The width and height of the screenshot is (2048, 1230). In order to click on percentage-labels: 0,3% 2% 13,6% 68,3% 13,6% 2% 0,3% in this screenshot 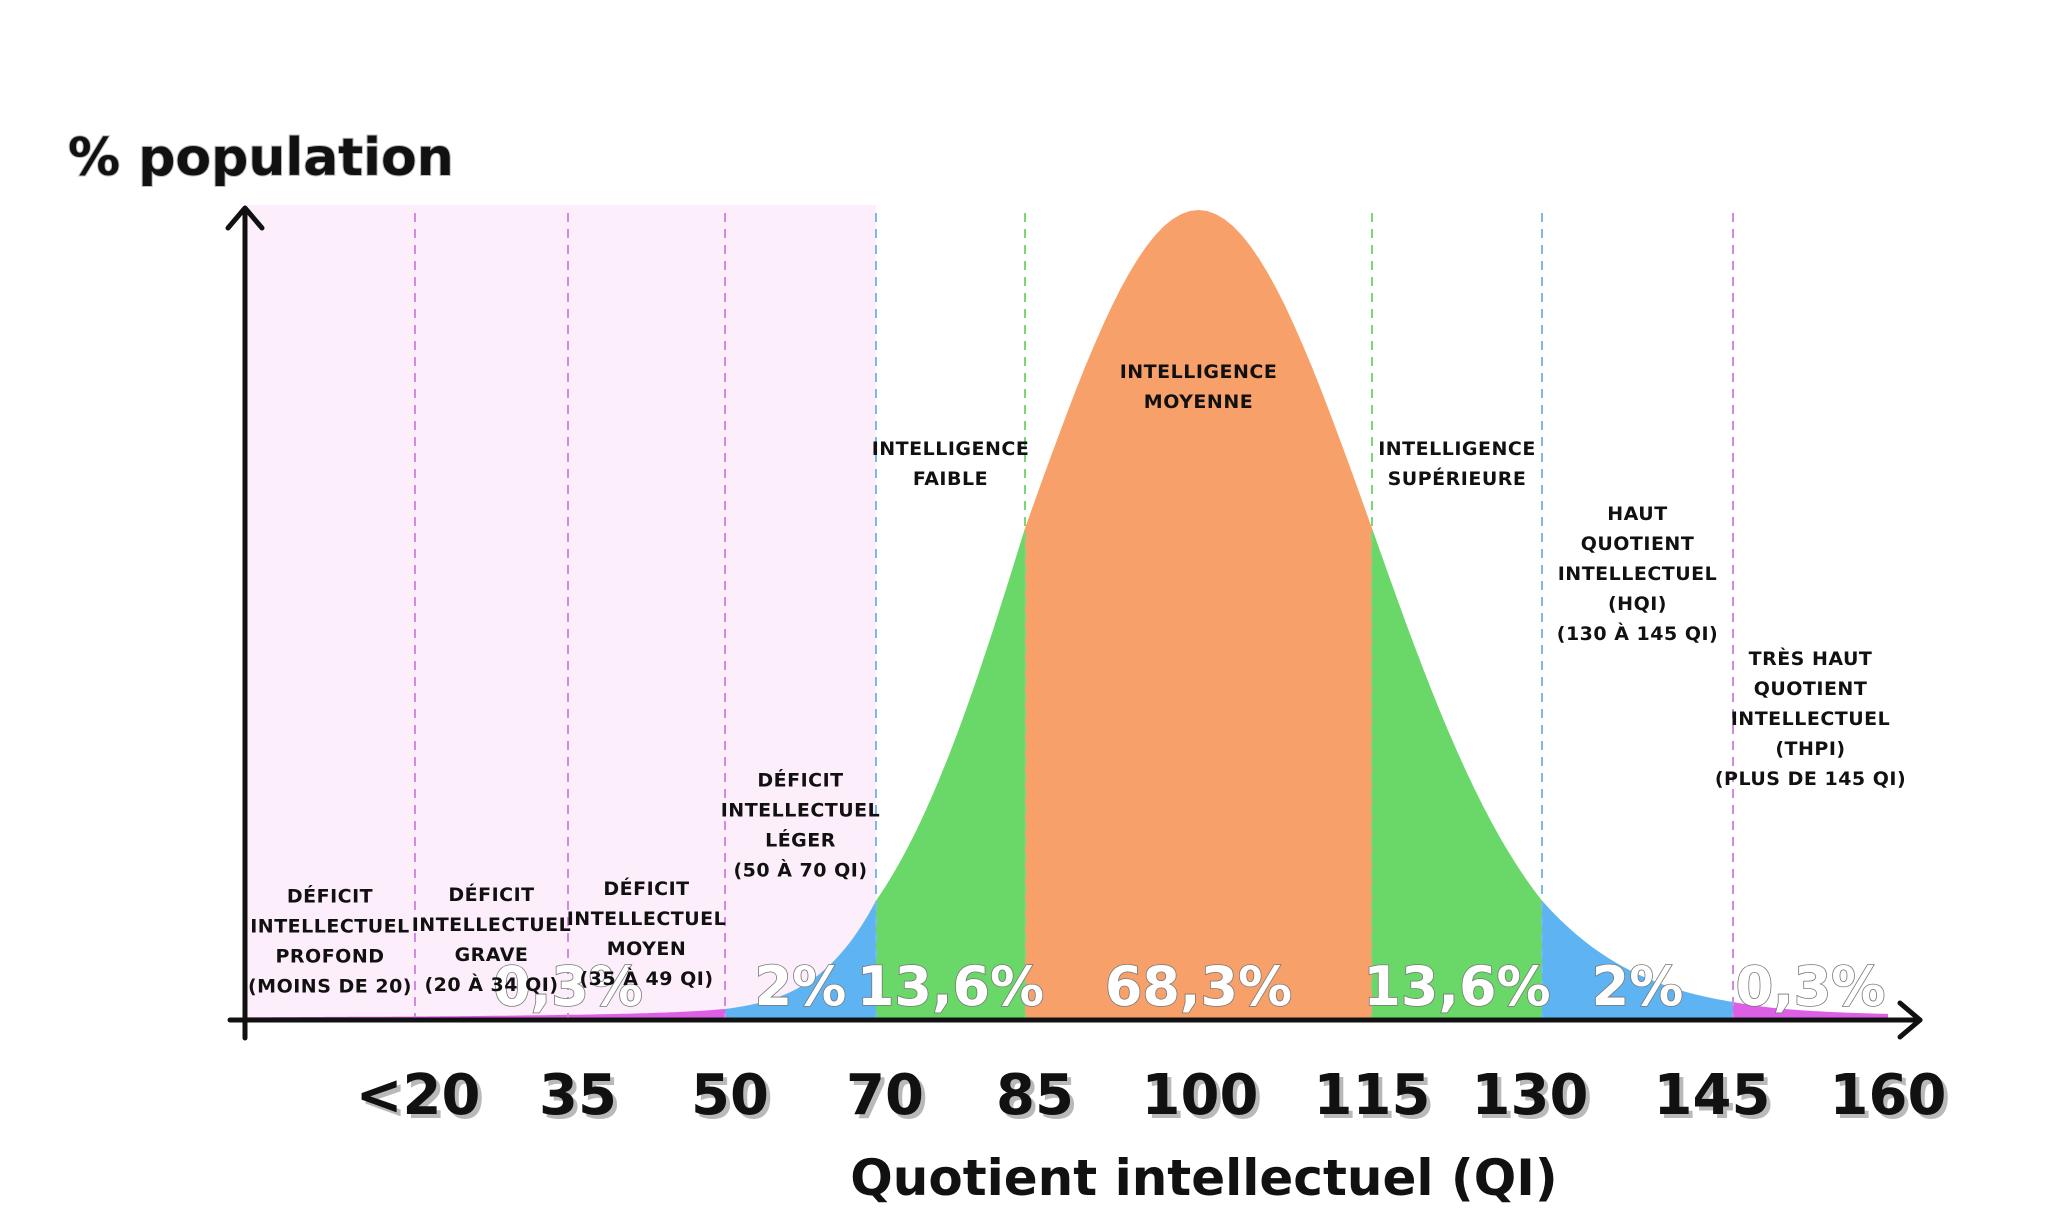, I will do `click(1189, 986)`.